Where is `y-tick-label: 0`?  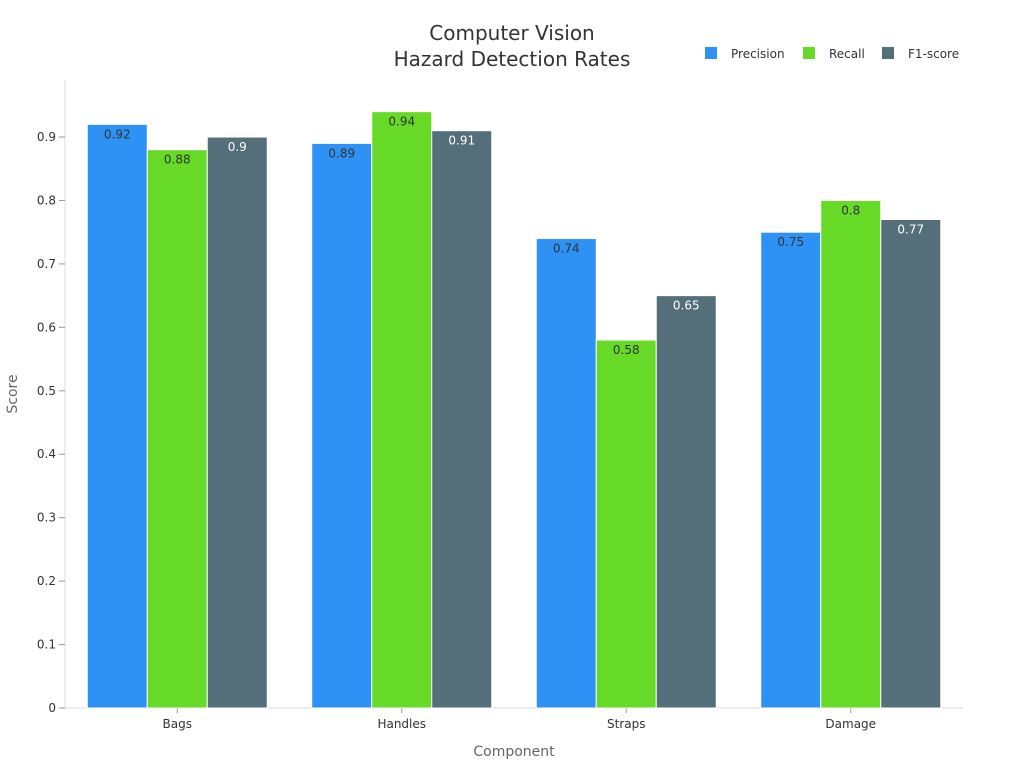 y-tick-label: 0 is located at coordinates (52, 708).